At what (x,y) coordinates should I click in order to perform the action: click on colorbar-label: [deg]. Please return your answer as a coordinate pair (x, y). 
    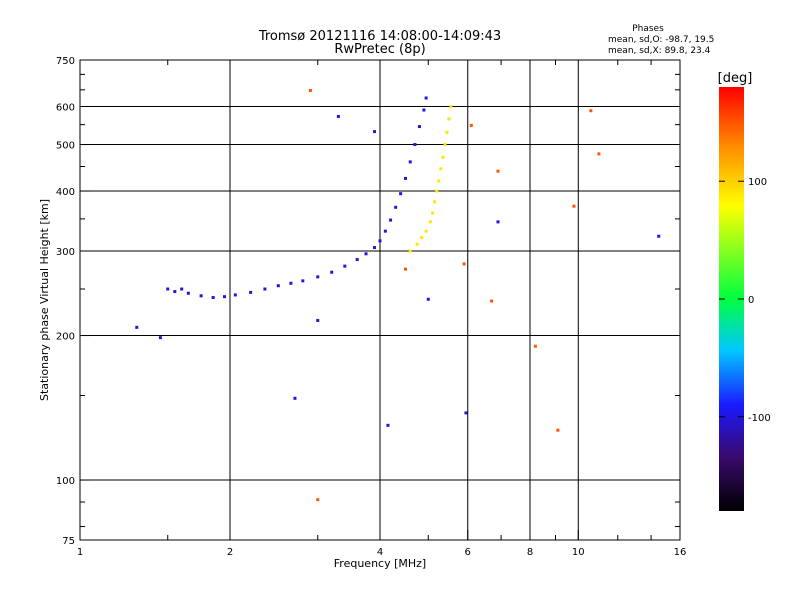
    Looking at the image, I should click on (735, 78).